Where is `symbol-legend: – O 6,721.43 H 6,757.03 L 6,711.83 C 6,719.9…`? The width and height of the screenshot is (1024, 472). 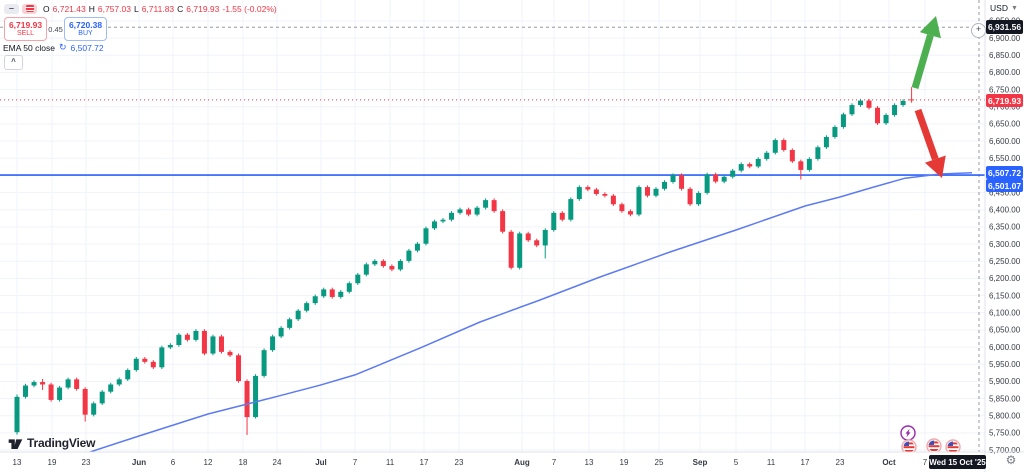
symbol-legend: – O 6,721.43 H 6,757.03 L 6,711.83 C 6,719.9… is located at coordinates (140, 8).